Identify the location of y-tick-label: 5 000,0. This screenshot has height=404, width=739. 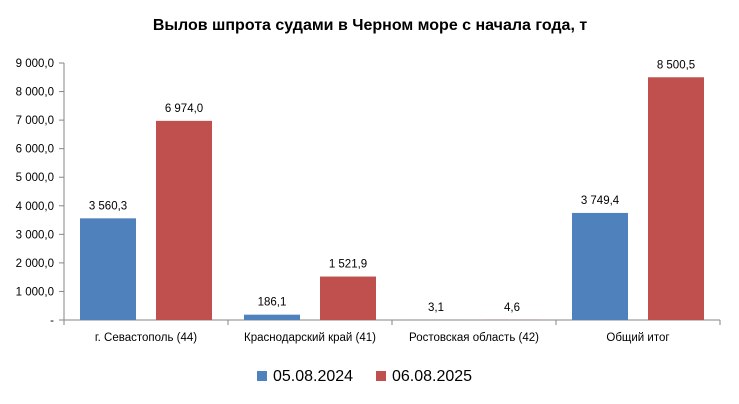
(35, 178).